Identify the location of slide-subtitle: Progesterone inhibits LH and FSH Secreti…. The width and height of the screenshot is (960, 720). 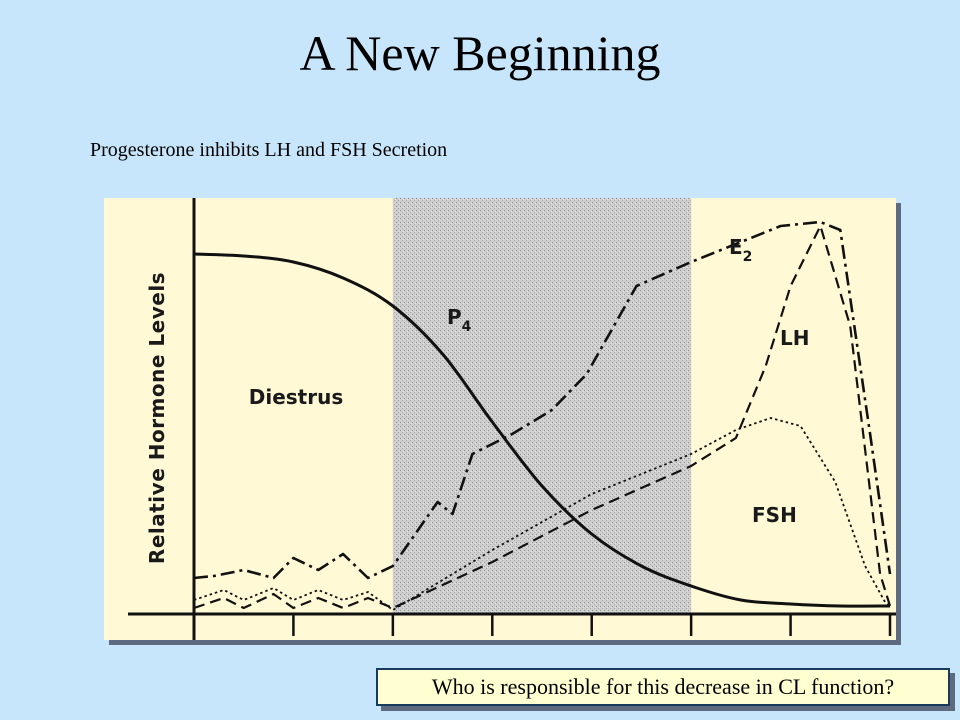
(269, 150).